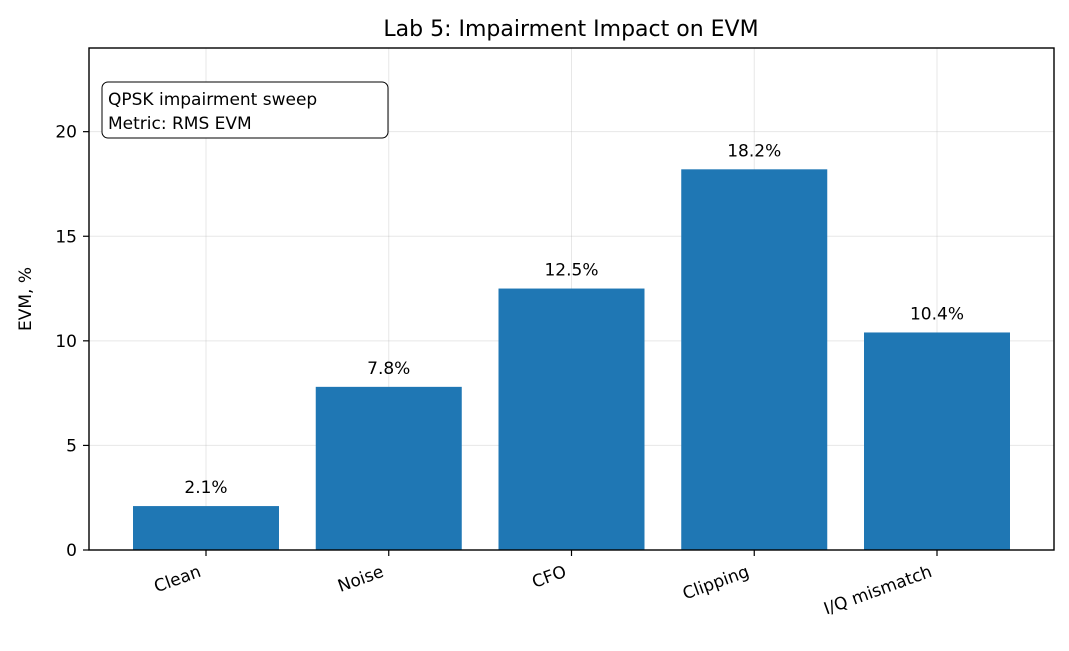 This screenshot has width=1069, height=651. I want to click on x-tick-label: Clean, so click(178, 579).